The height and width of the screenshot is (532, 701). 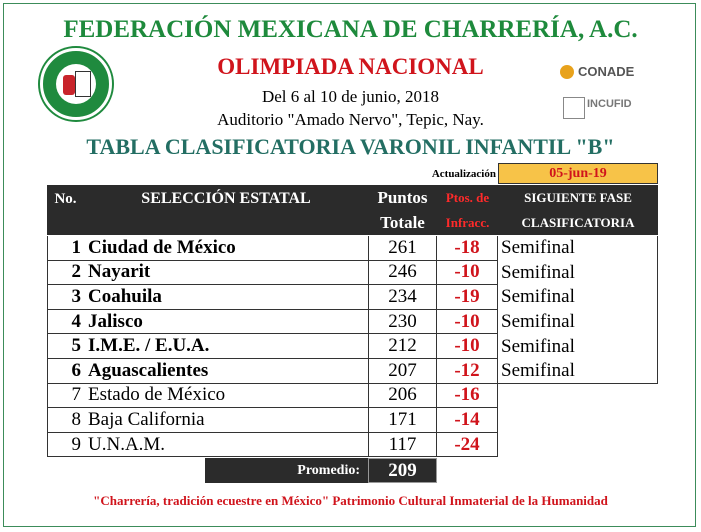 What do you see at coordinates (578, 197) in the screenshot?
I see `column-header: SIGUIENTE FASE` at bounding box center [578, 197].